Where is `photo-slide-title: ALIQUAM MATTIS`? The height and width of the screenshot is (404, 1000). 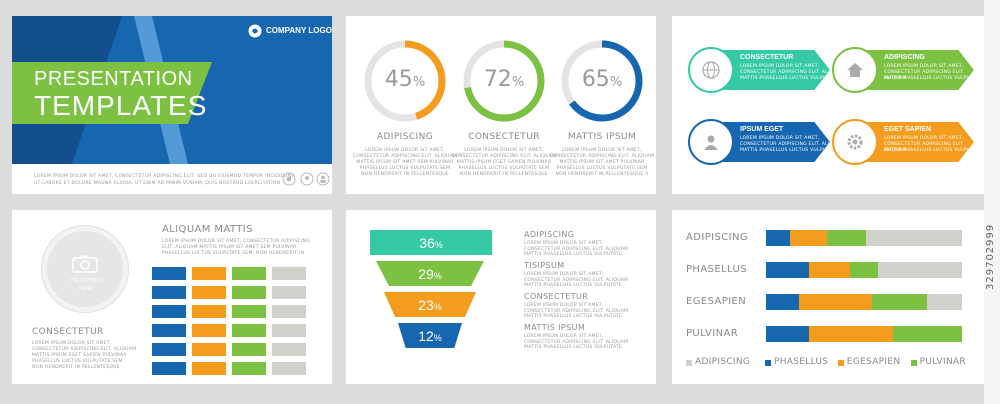
photo-slide-title: ALIQUAM MATTIS is located at coordinates (207, 229).